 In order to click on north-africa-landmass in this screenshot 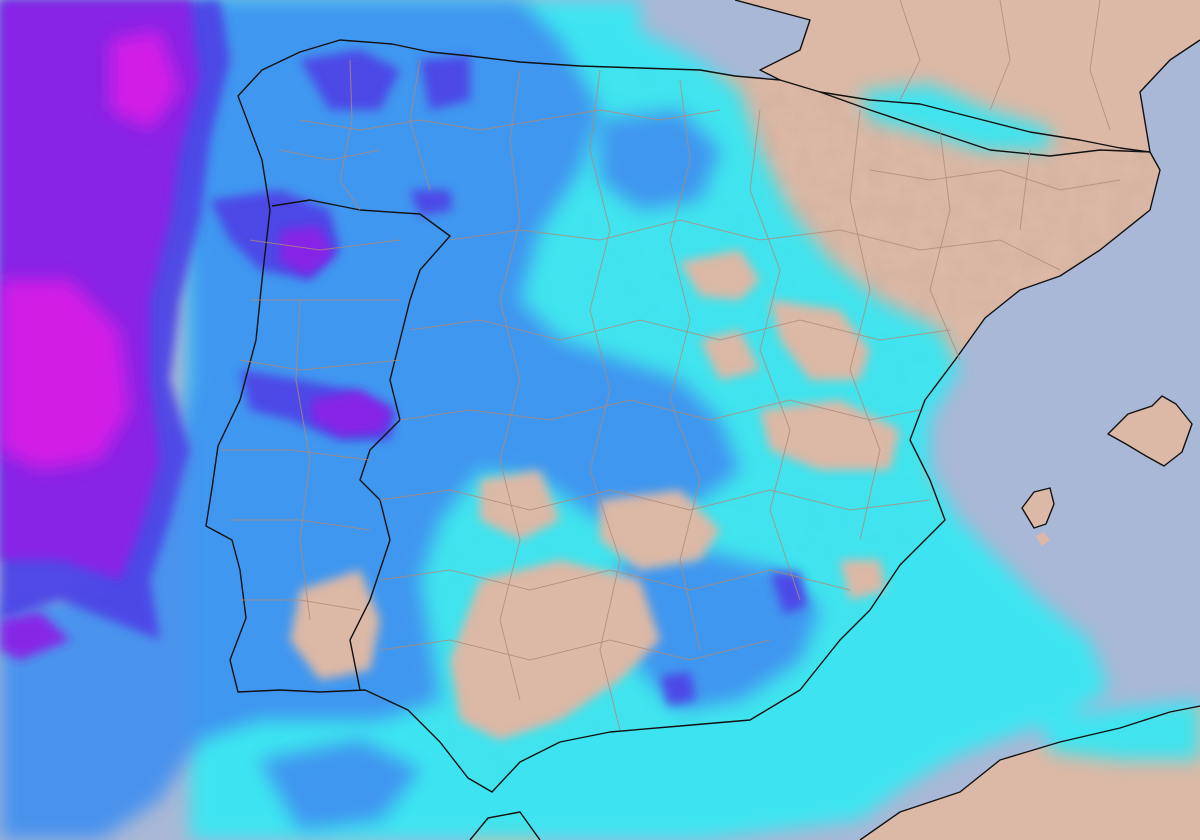, I will do `click(835, 773)`.